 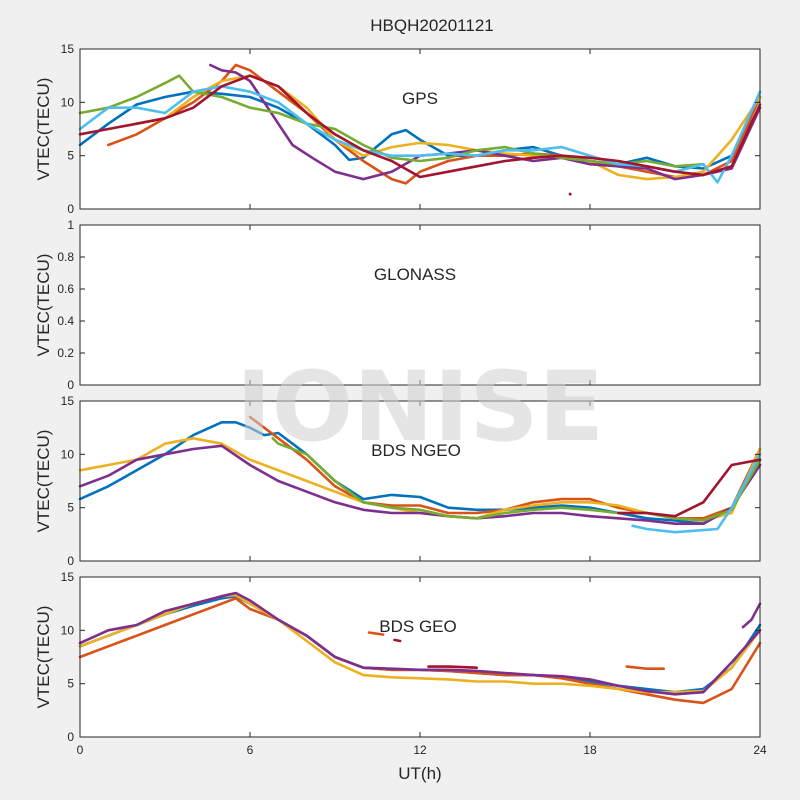 What do you see at coordinates (415, 274) in the screenshot?
I see `panel-title: GLONASS` at bounding box center [415, 274].